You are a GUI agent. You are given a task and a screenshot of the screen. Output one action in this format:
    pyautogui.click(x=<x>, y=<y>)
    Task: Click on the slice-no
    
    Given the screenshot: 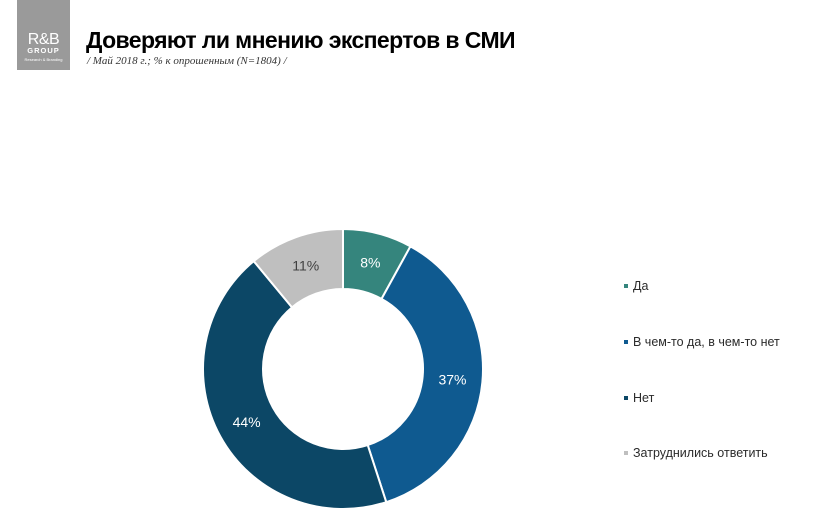 What is the action you would take?
    pyautogui.click(x=295, y=384)
    